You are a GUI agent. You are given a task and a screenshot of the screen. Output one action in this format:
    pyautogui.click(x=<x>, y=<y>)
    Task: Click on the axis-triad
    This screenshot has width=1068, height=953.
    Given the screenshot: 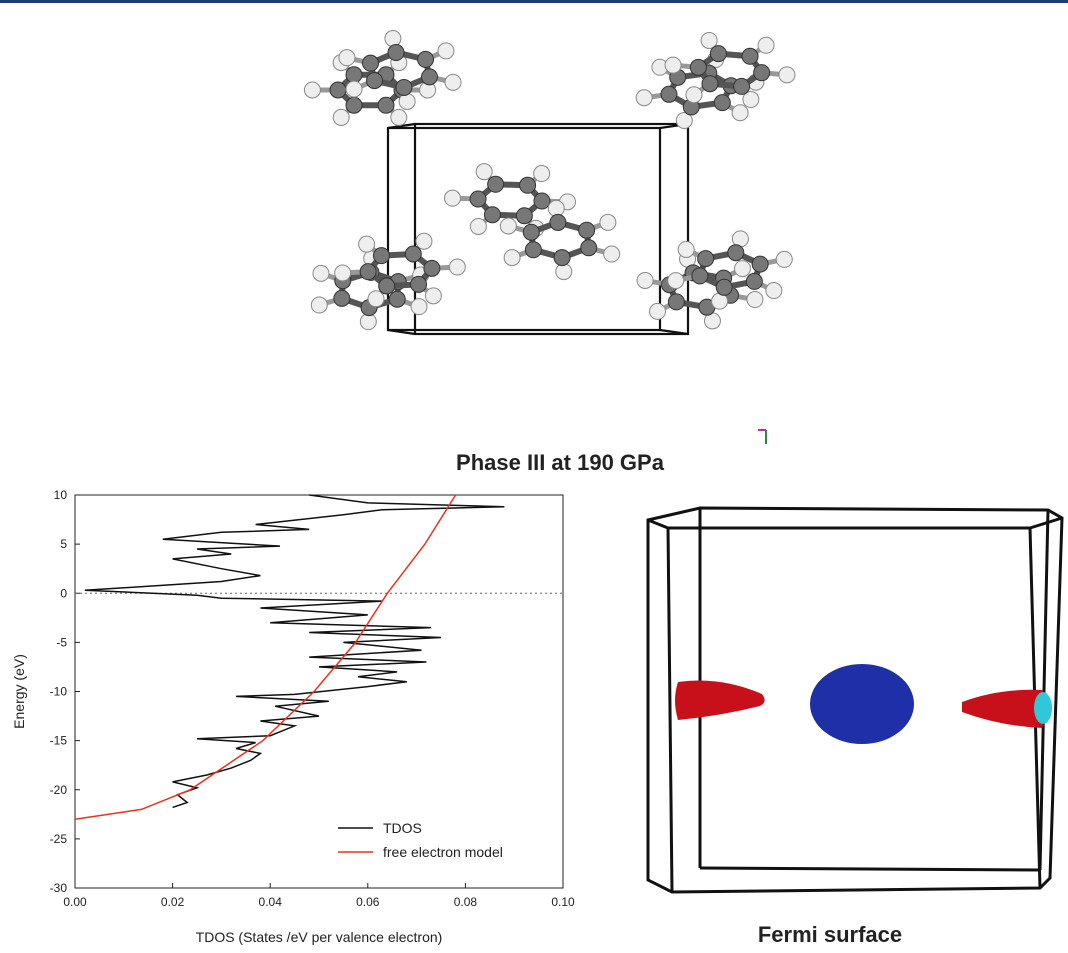 What is the action you would take?
    pyautogui.click(x=762, y=436)
    